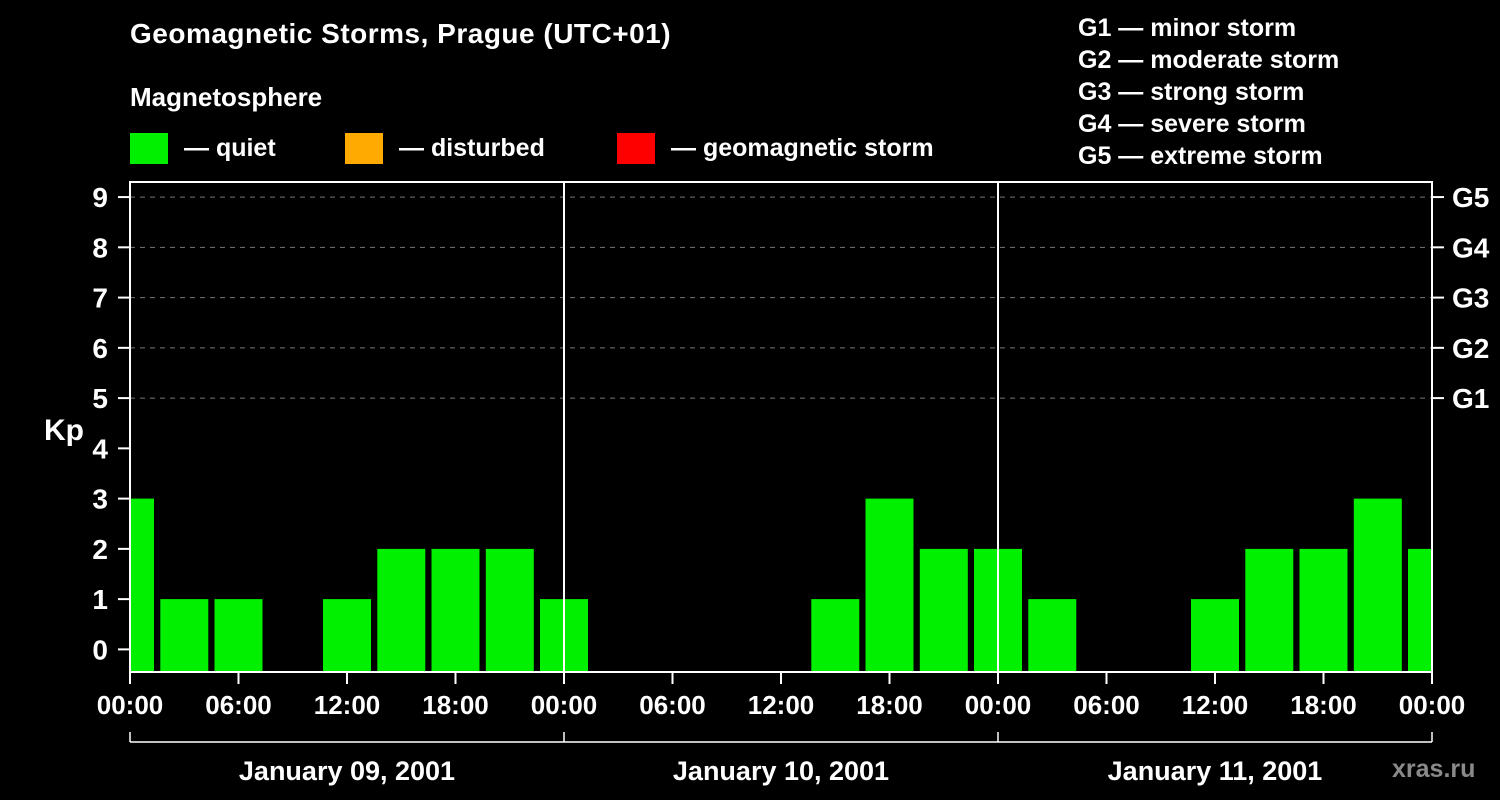 Image resolution: width=1500 pixels, height=800 pixels. What do you see at coordinates (1187, 28) in the screenshot?
I see `g1-description: G1 — minor storm` at bounding box center [1187, 28].